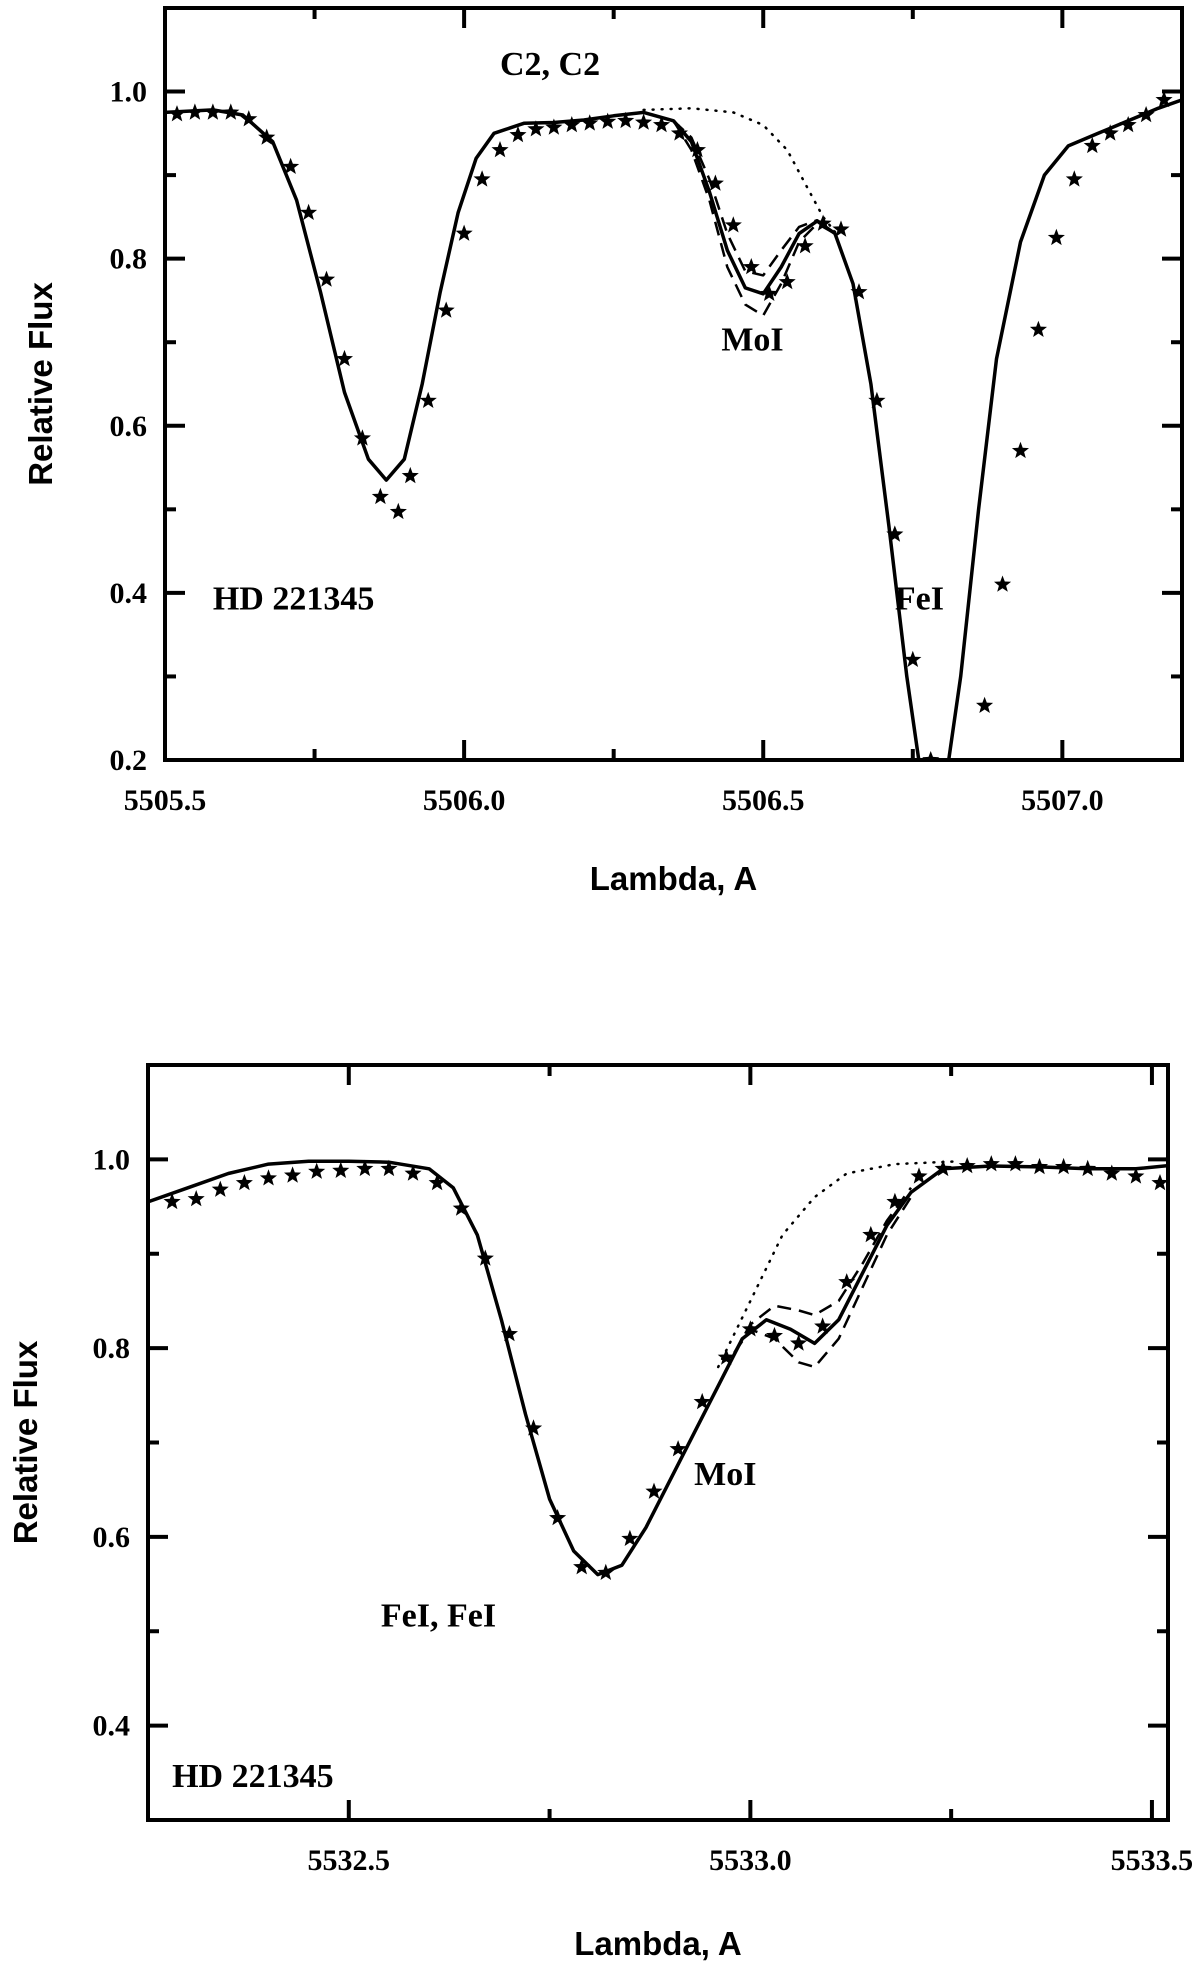 Image resolution: width=1200 pixels, height=1975 pixels. Describe the element at coordinates (165, 800) in the screenshot. I see `x-tick-label: 5505.5` at that location.